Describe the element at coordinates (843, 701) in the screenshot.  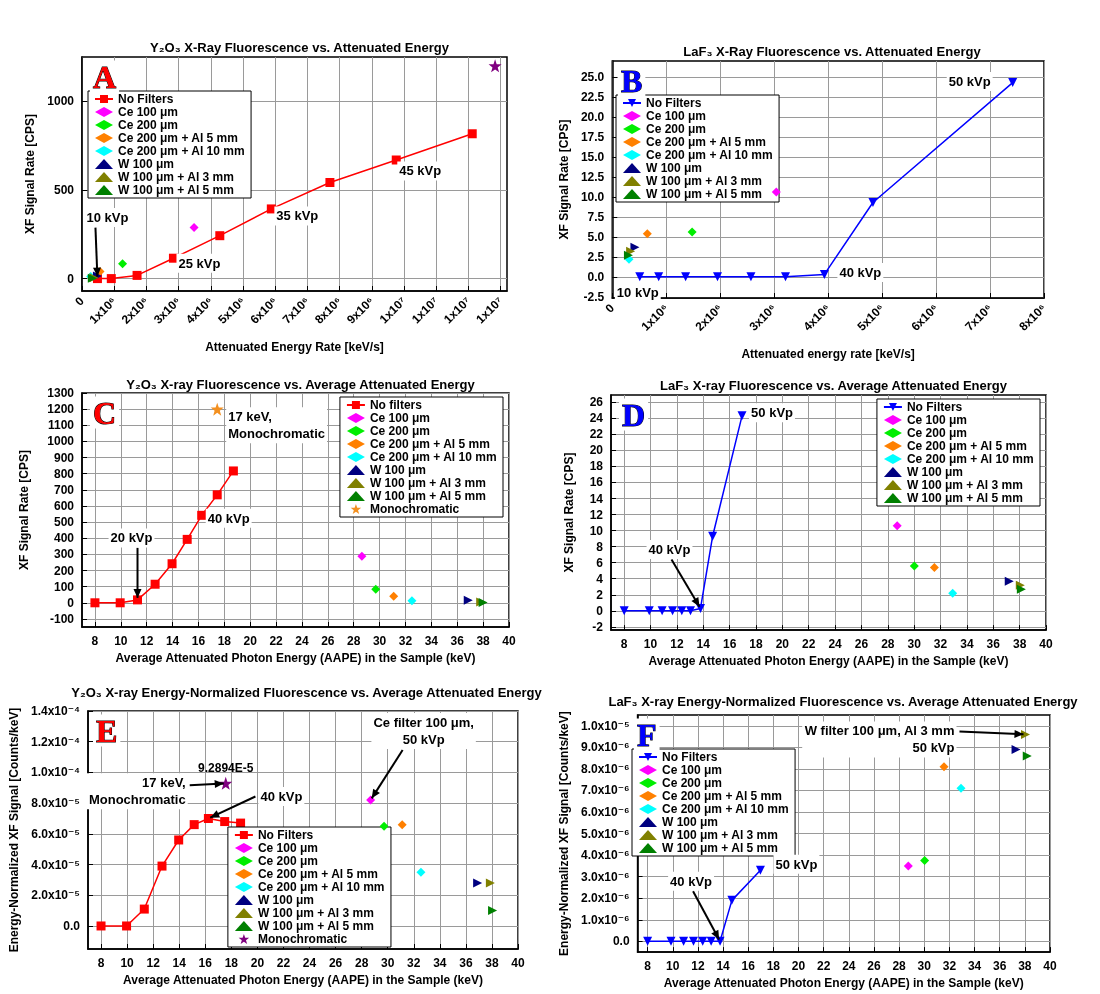
I see `chart-title: LaF₃ X-ray Energy-Normalized Fluorescence vs. Average Attenuated Energy` at that location.